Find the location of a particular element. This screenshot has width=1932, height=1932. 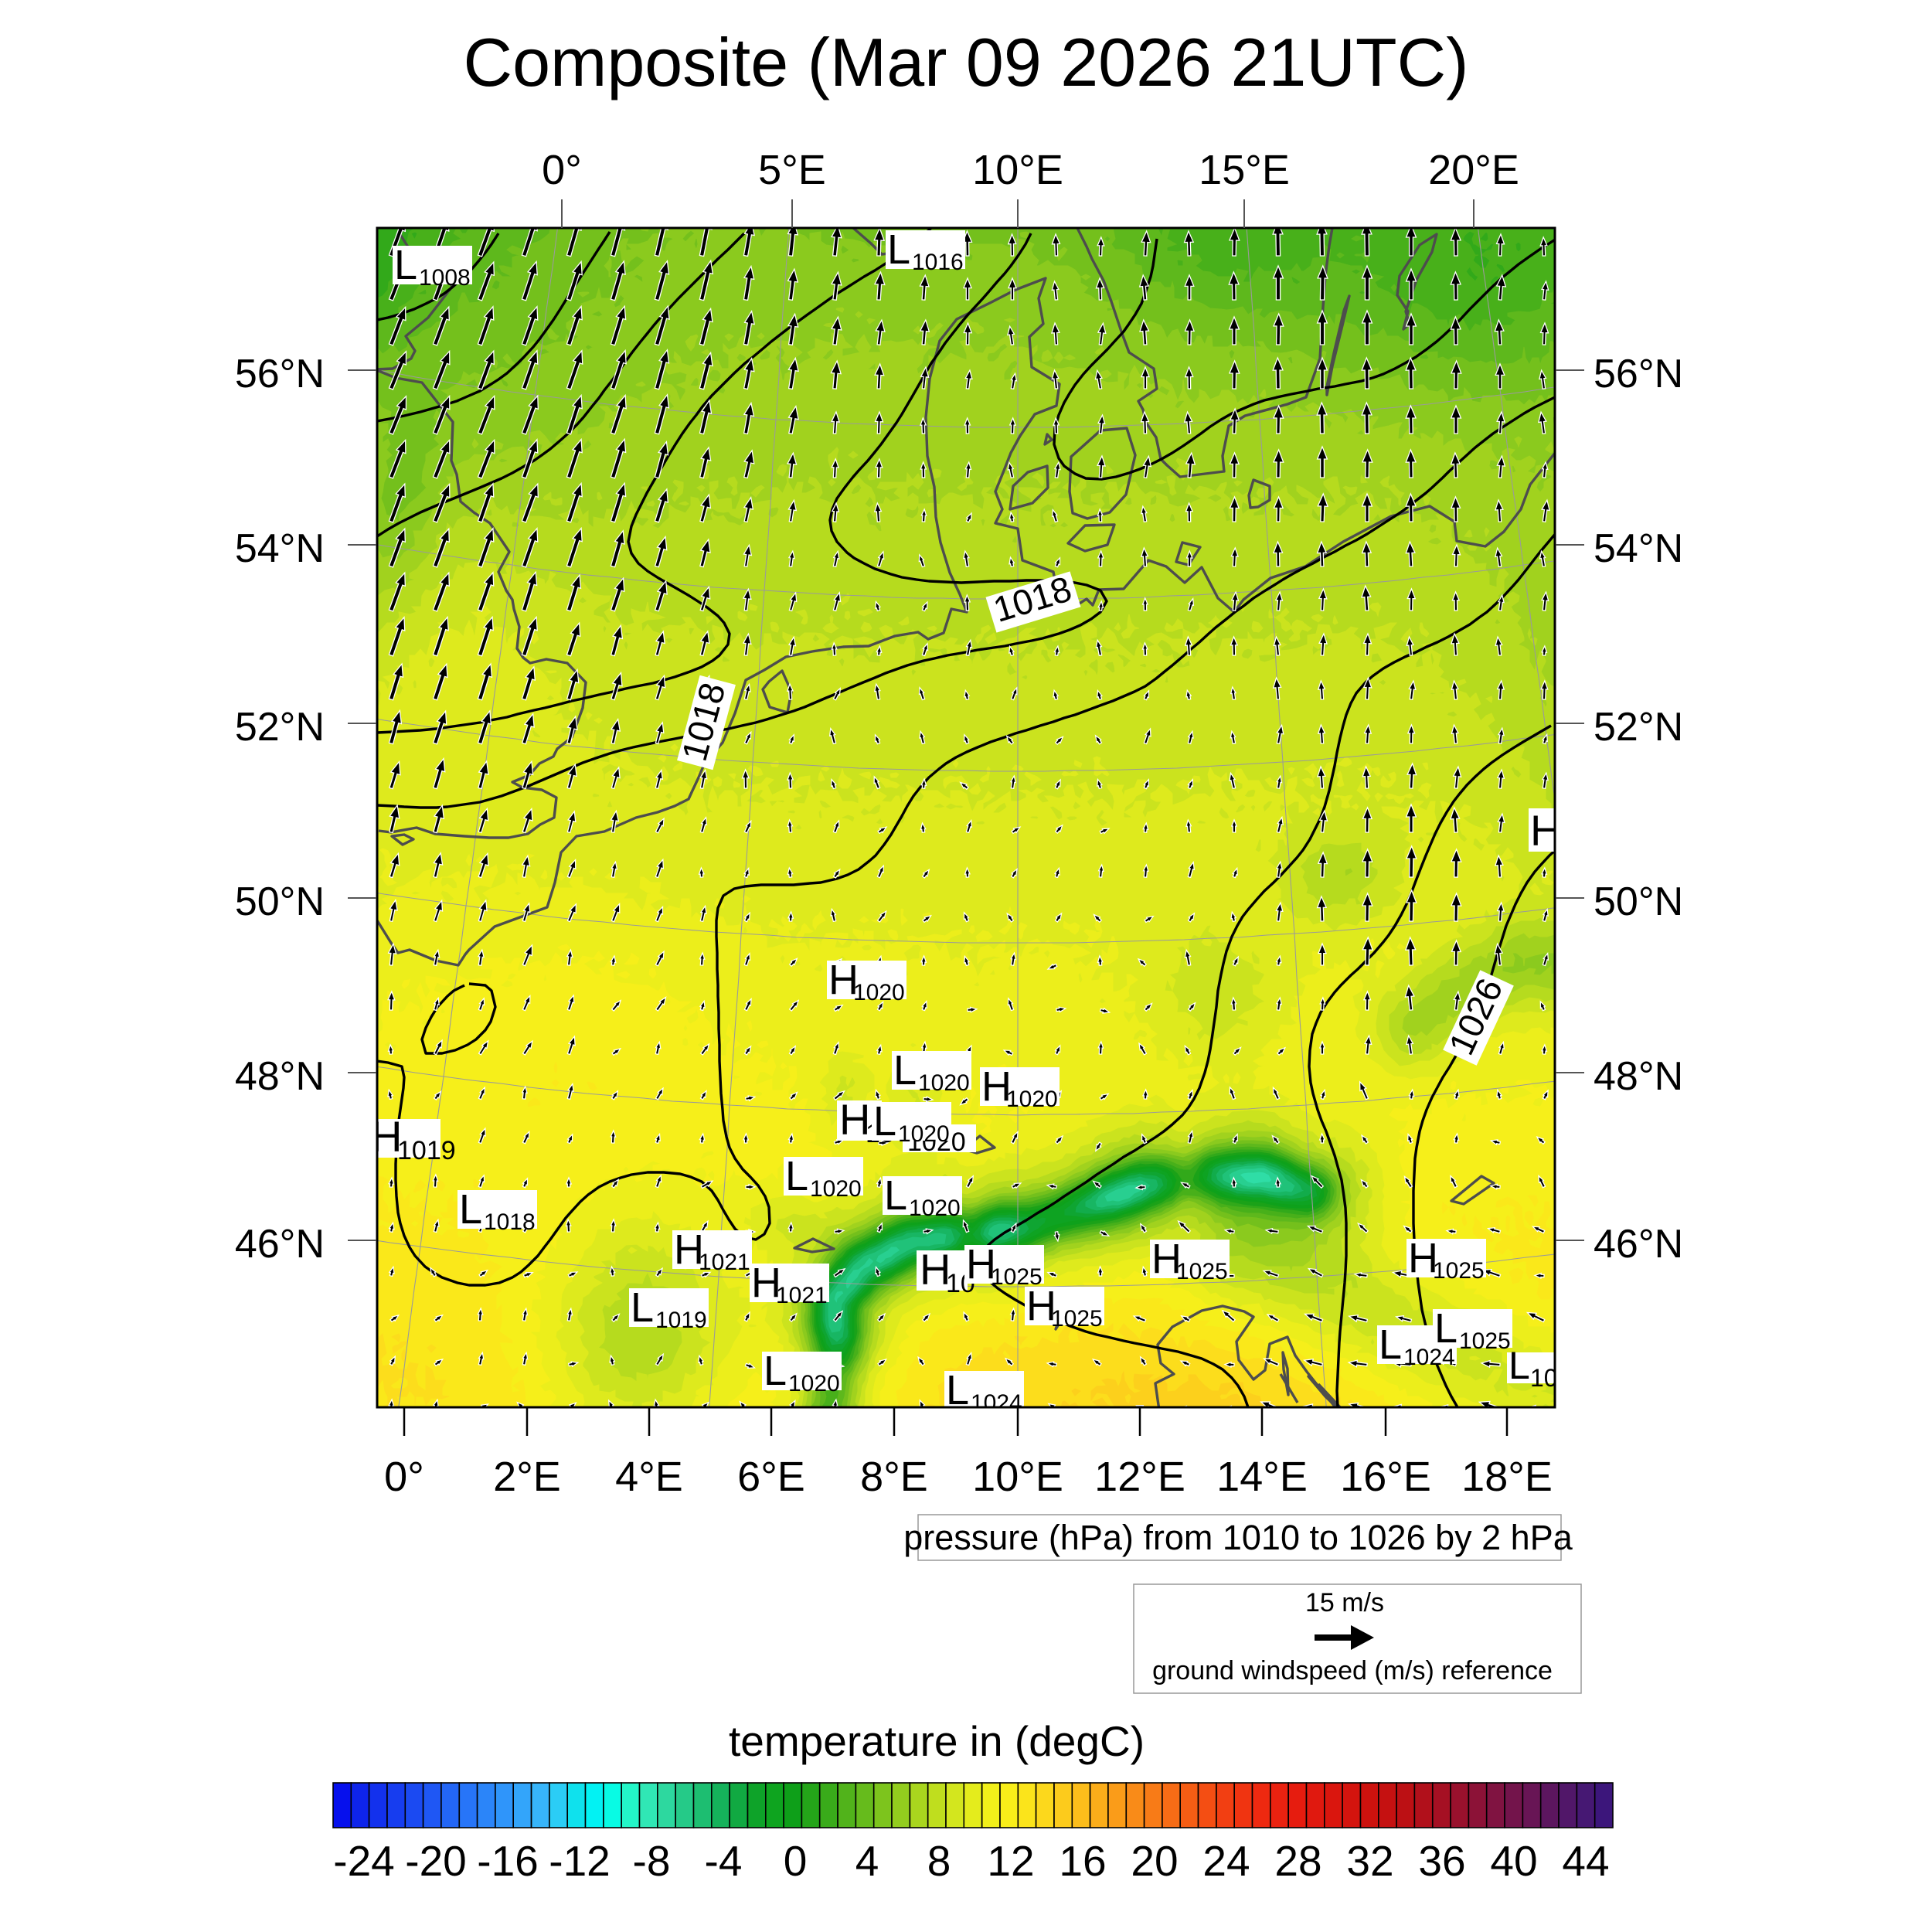

svg-text: 40 is located at coordinates (1513, 1861).